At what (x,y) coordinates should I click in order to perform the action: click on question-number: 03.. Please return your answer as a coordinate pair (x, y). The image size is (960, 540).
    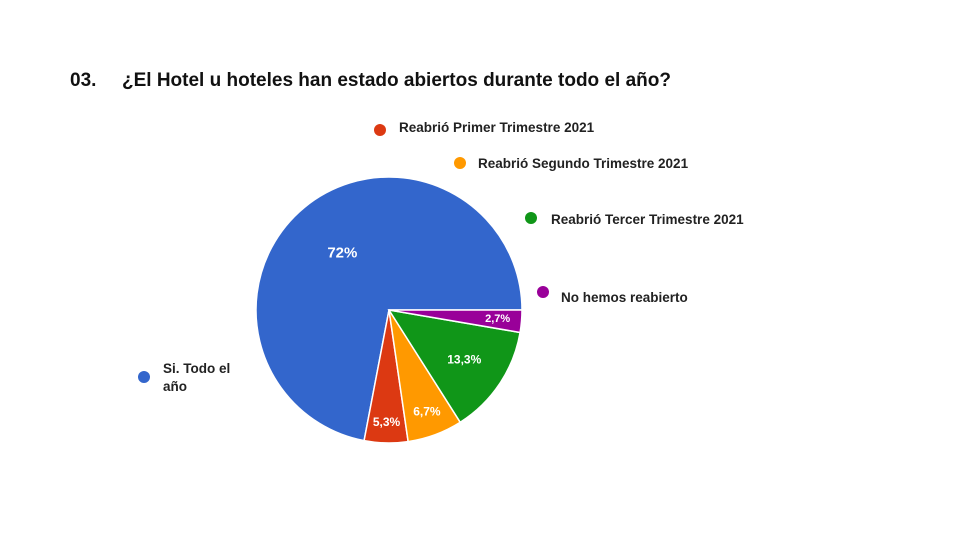
    Looking at the image, I should click on (83, 80).